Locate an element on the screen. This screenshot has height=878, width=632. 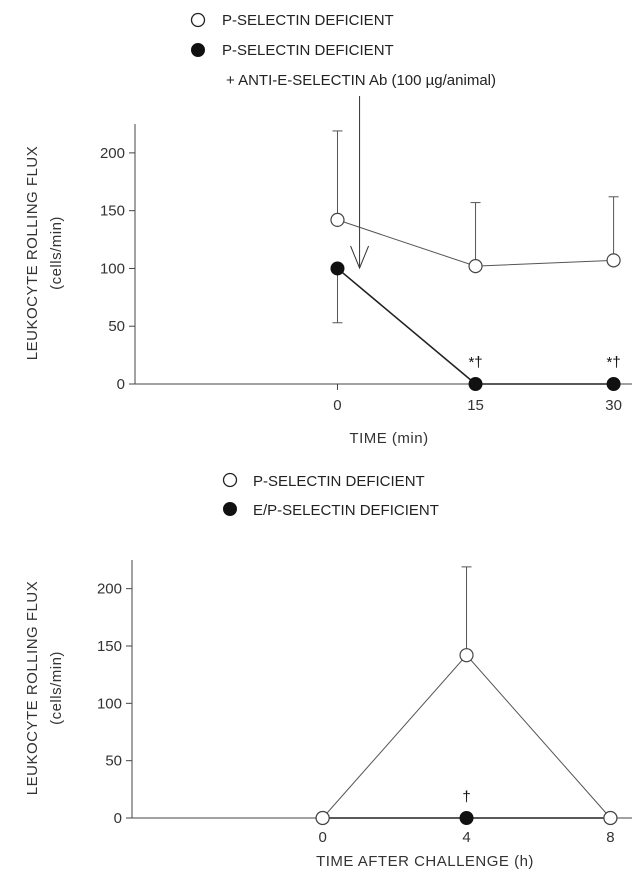
significance-annotation: † is located at coordinates (466, 796).